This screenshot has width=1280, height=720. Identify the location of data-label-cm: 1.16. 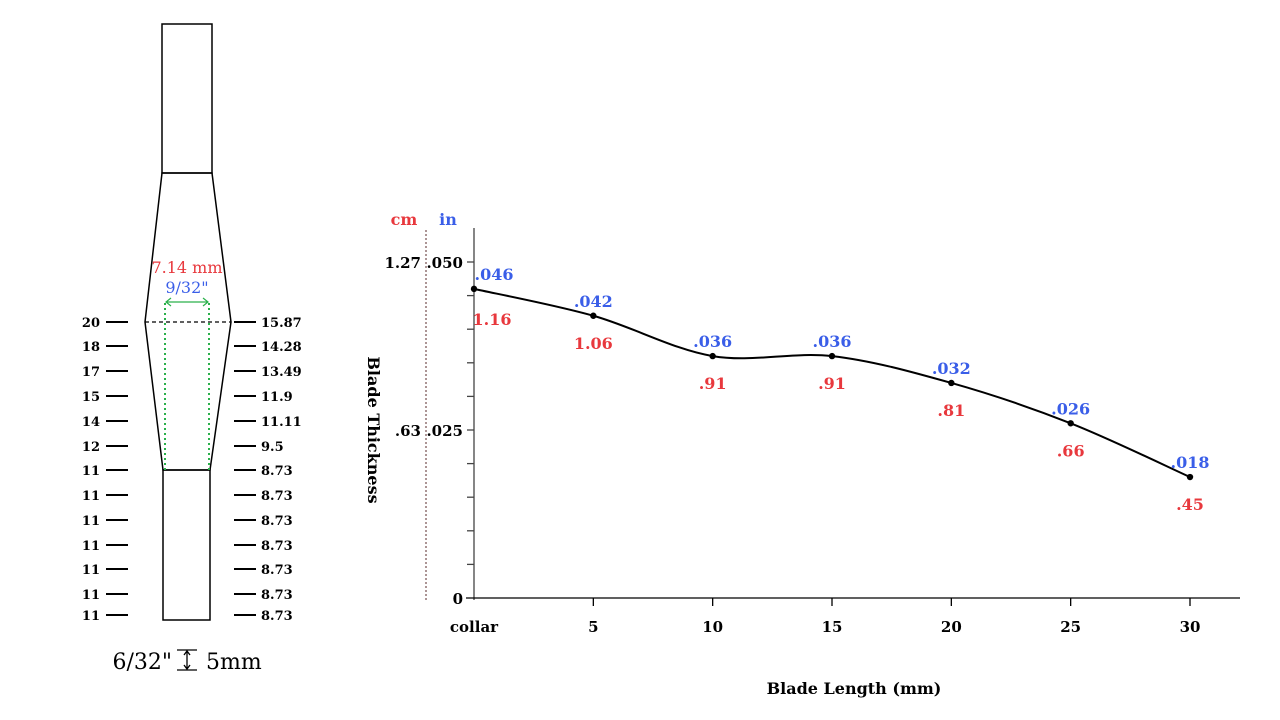
(492, 319).